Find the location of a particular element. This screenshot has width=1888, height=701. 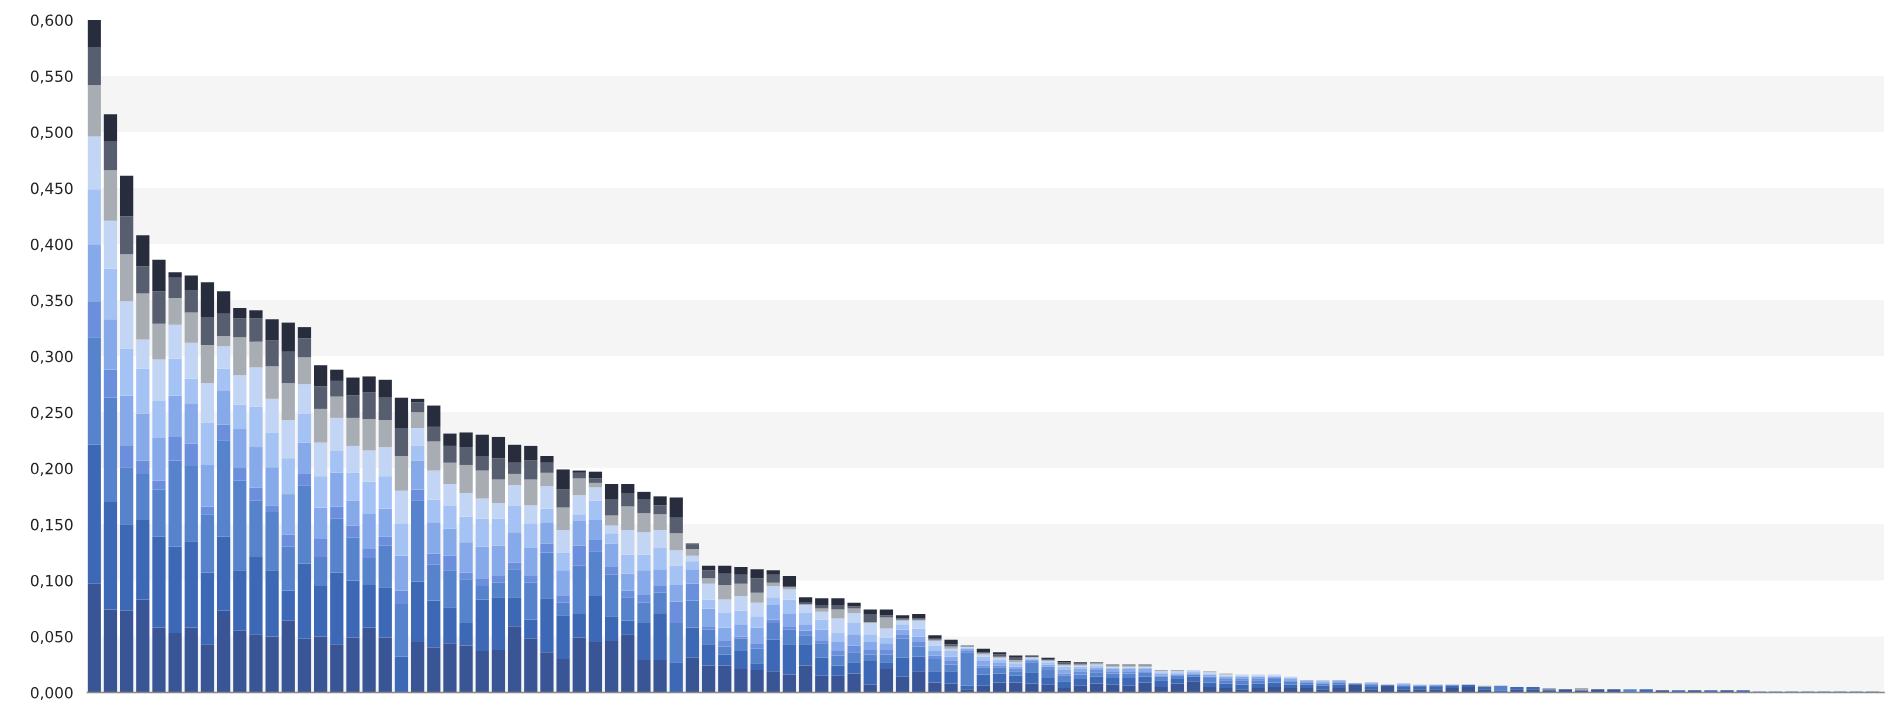

y-tick-label: 0,350 is located at coordinates (51, 301).